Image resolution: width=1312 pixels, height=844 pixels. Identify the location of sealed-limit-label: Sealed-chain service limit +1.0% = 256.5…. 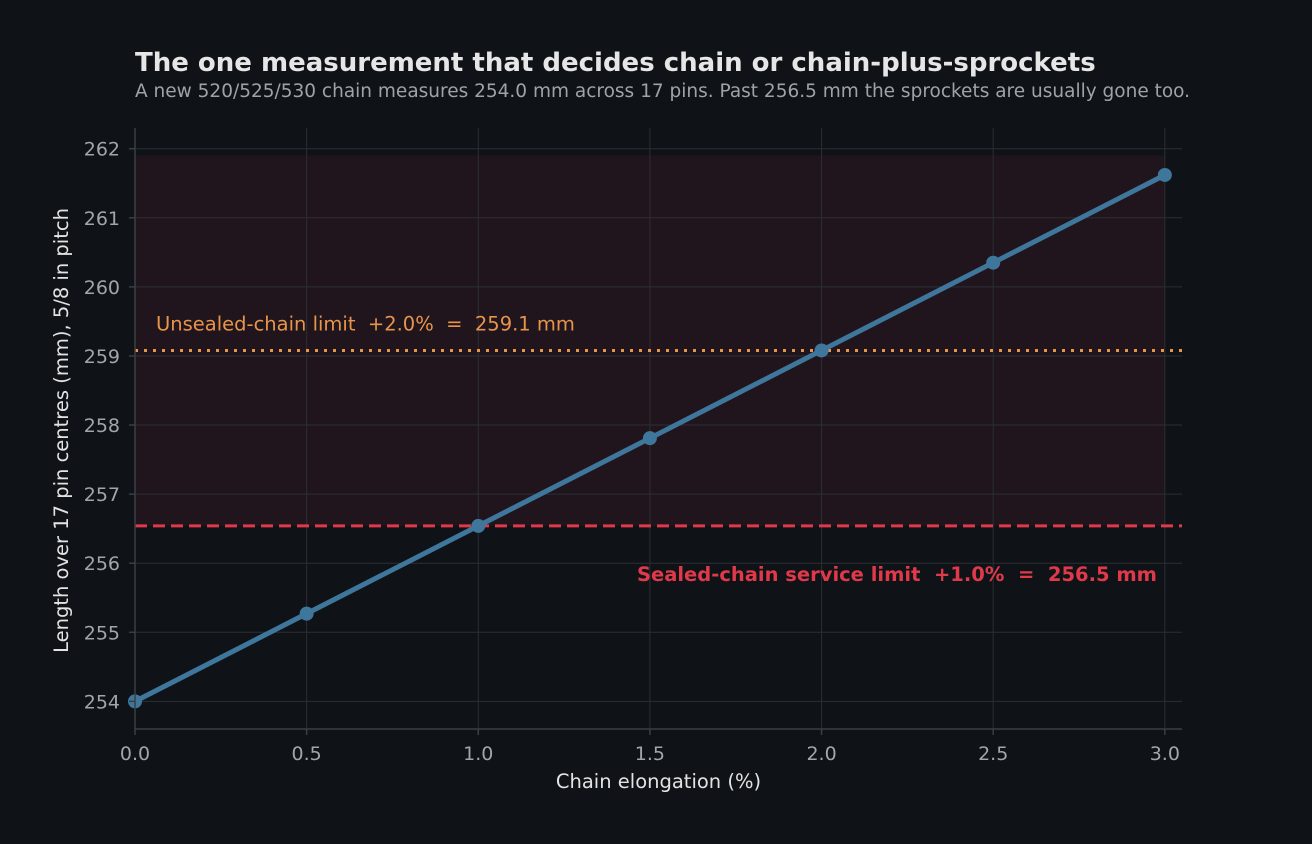
(897, 574).